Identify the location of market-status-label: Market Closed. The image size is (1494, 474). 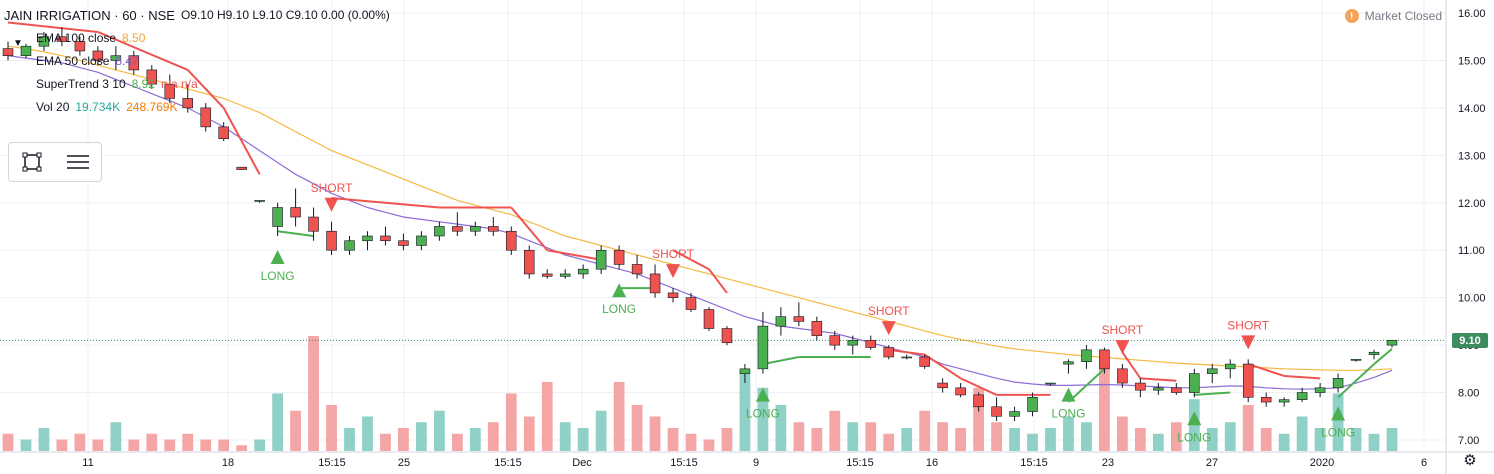
(1403, 16).